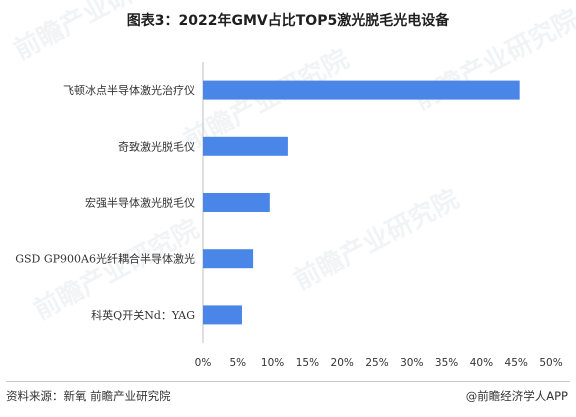  I want to click on source-note: 资料来源：新氧 前瞻产业研究院, so click(88, 396).